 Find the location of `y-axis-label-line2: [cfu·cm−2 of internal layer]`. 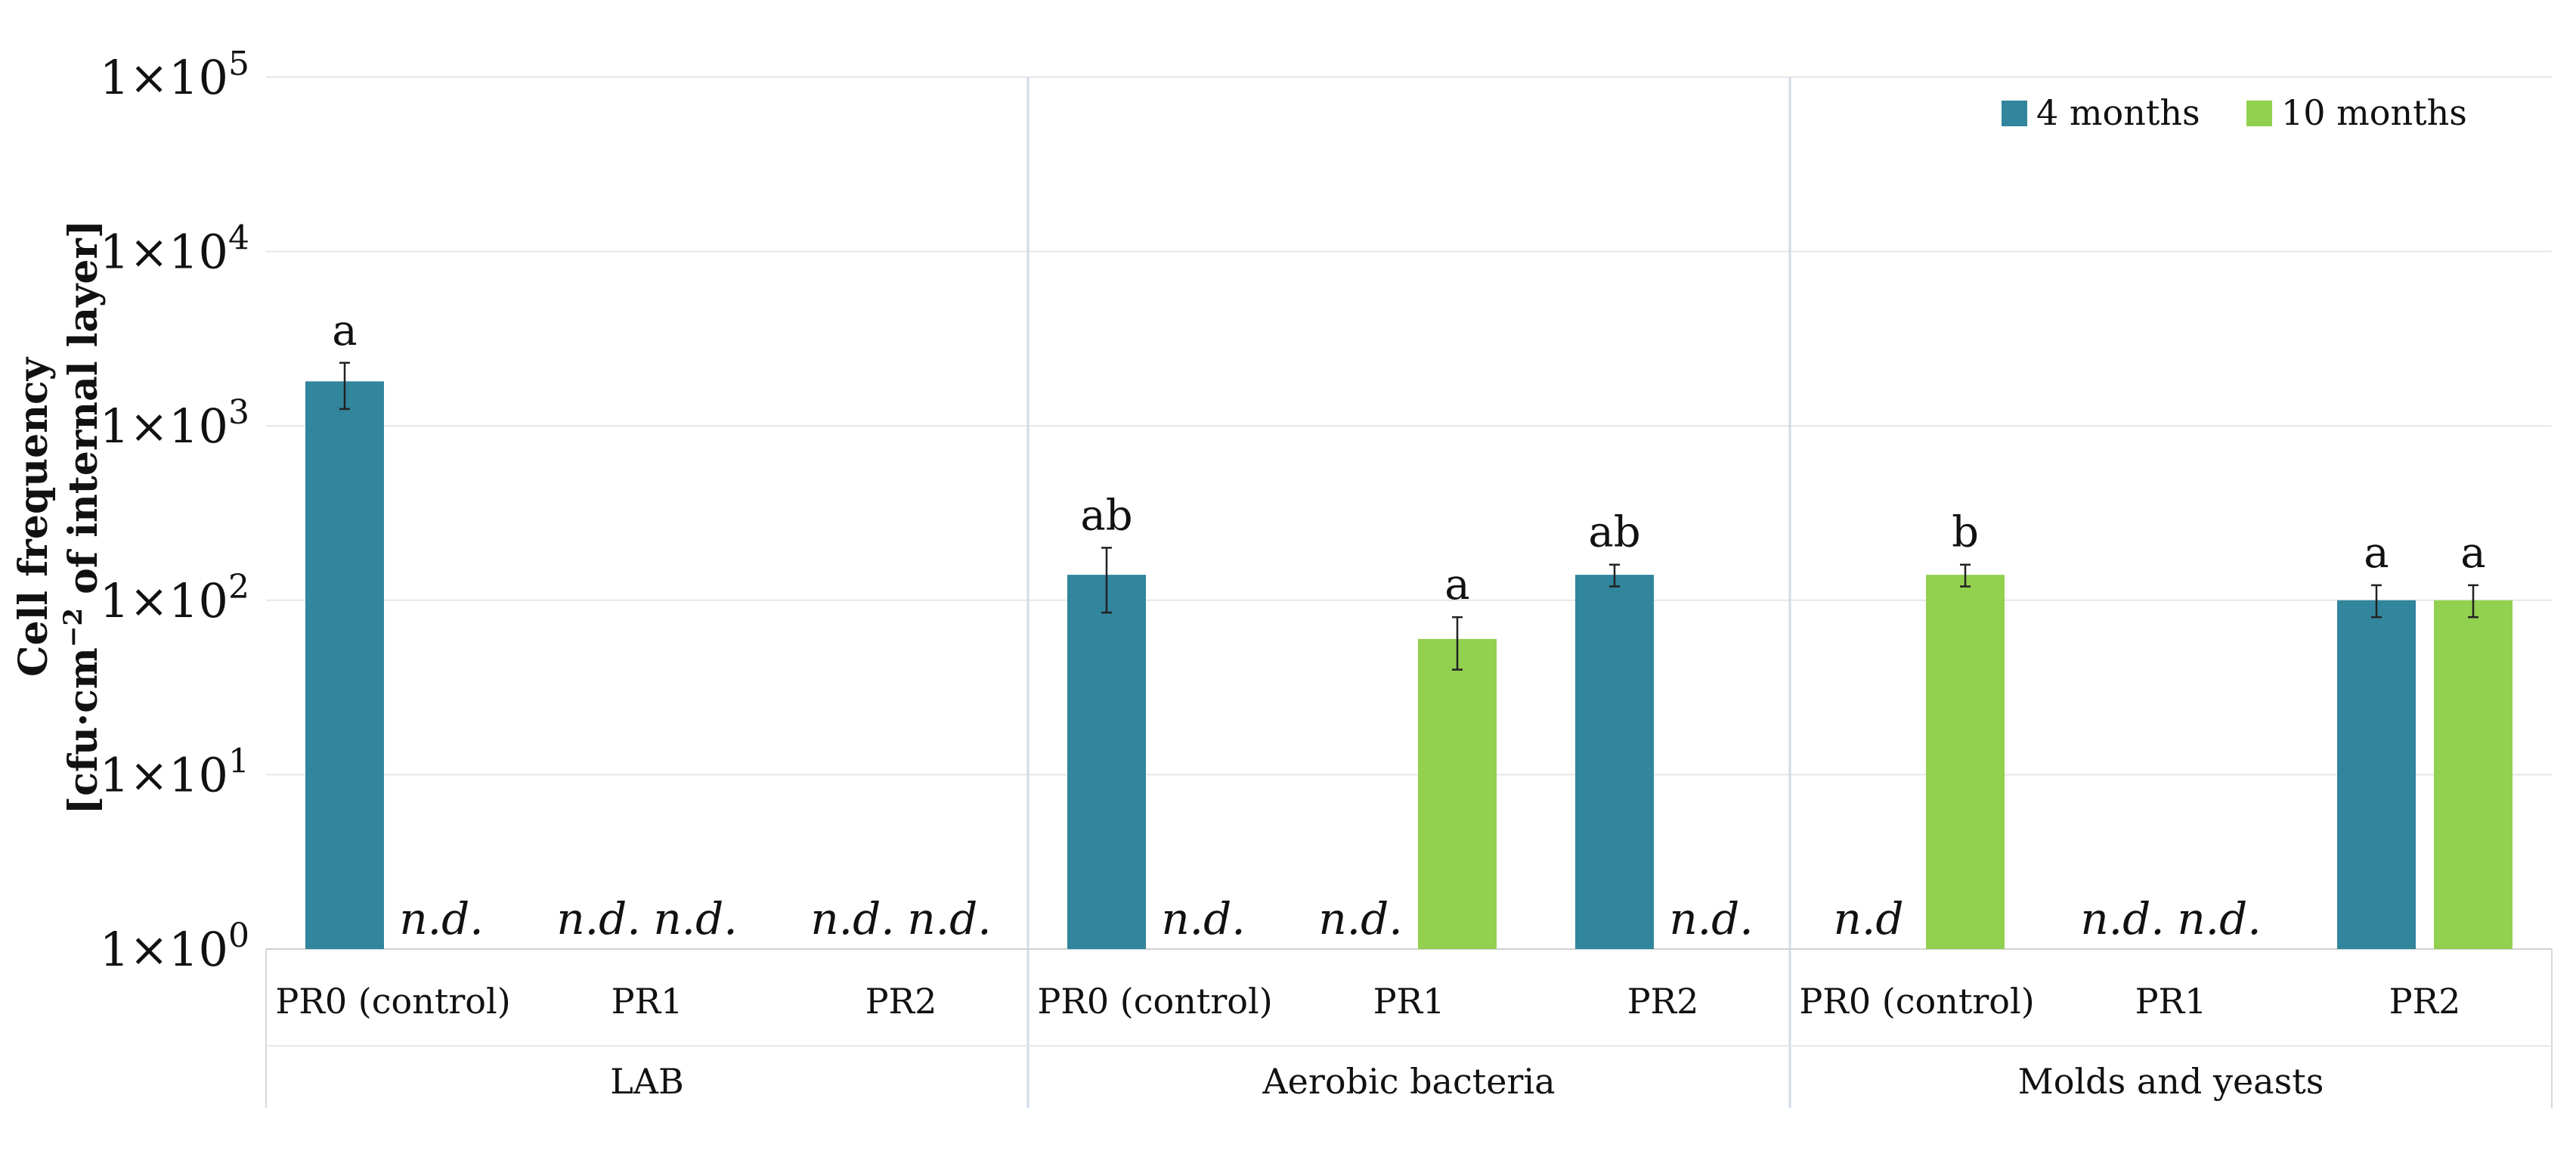

y-axis-label-line2: [cfu·cm−2 of internal layer] is located at coordinates (82, 517).